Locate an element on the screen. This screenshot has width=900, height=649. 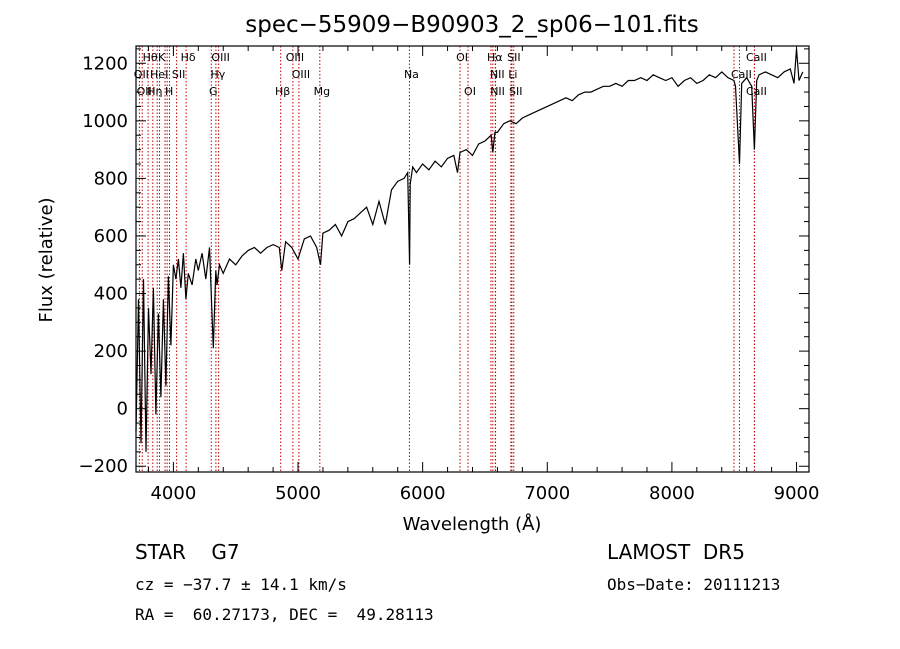
redshift-velocity: cz = −37.7 ± 14.1 km/s is located at coordinates (241, 584).